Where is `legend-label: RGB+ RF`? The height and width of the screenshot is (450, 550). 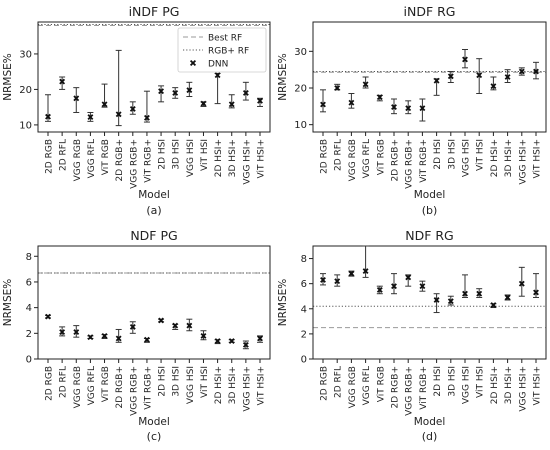
legend-label: RGB+ RF is located at coordinates (228, 52).